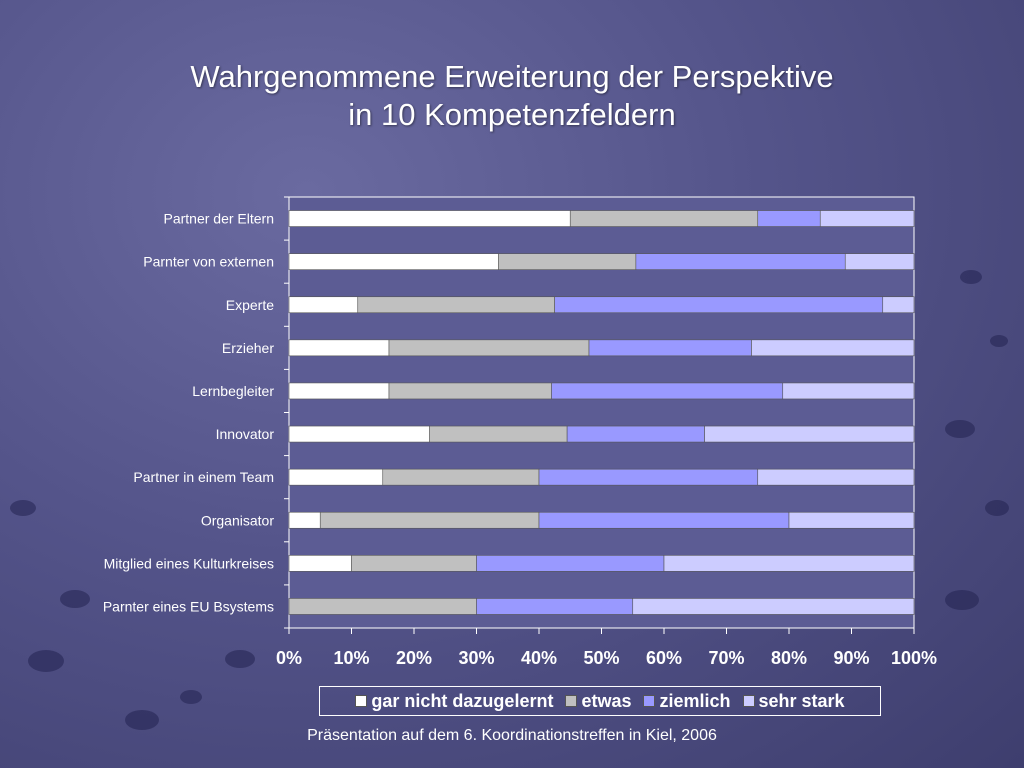 This screenshot has width=1024, height=768. I want to click on legend-item: sehr stark, so click(793, 701).